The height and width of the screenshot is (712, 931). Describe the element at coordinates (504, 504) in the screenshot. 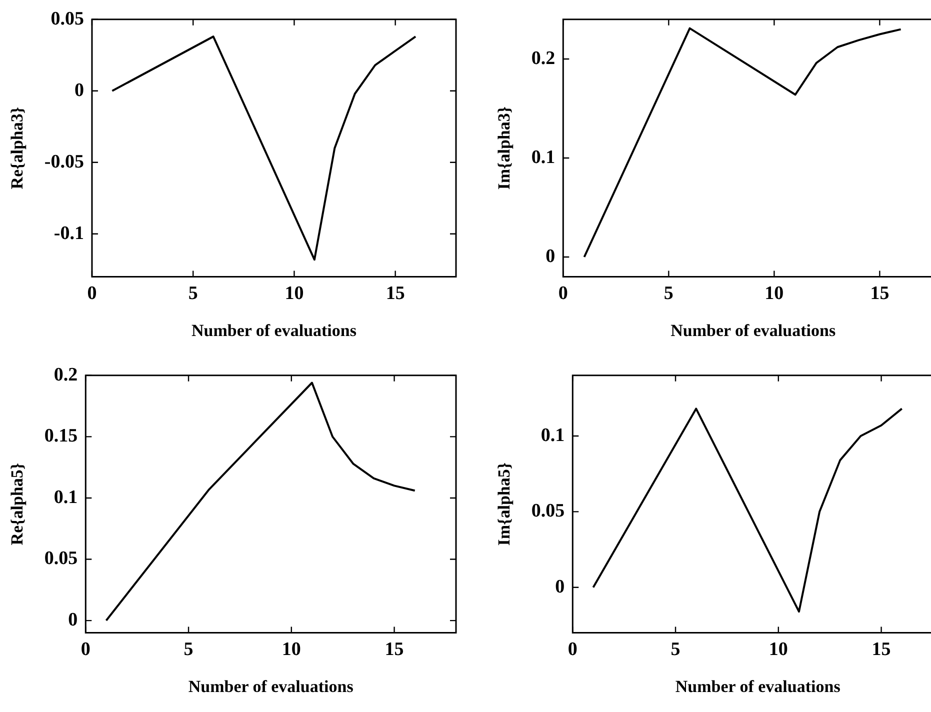

I see `y-axis-title: Im{alpha5}` at that location.